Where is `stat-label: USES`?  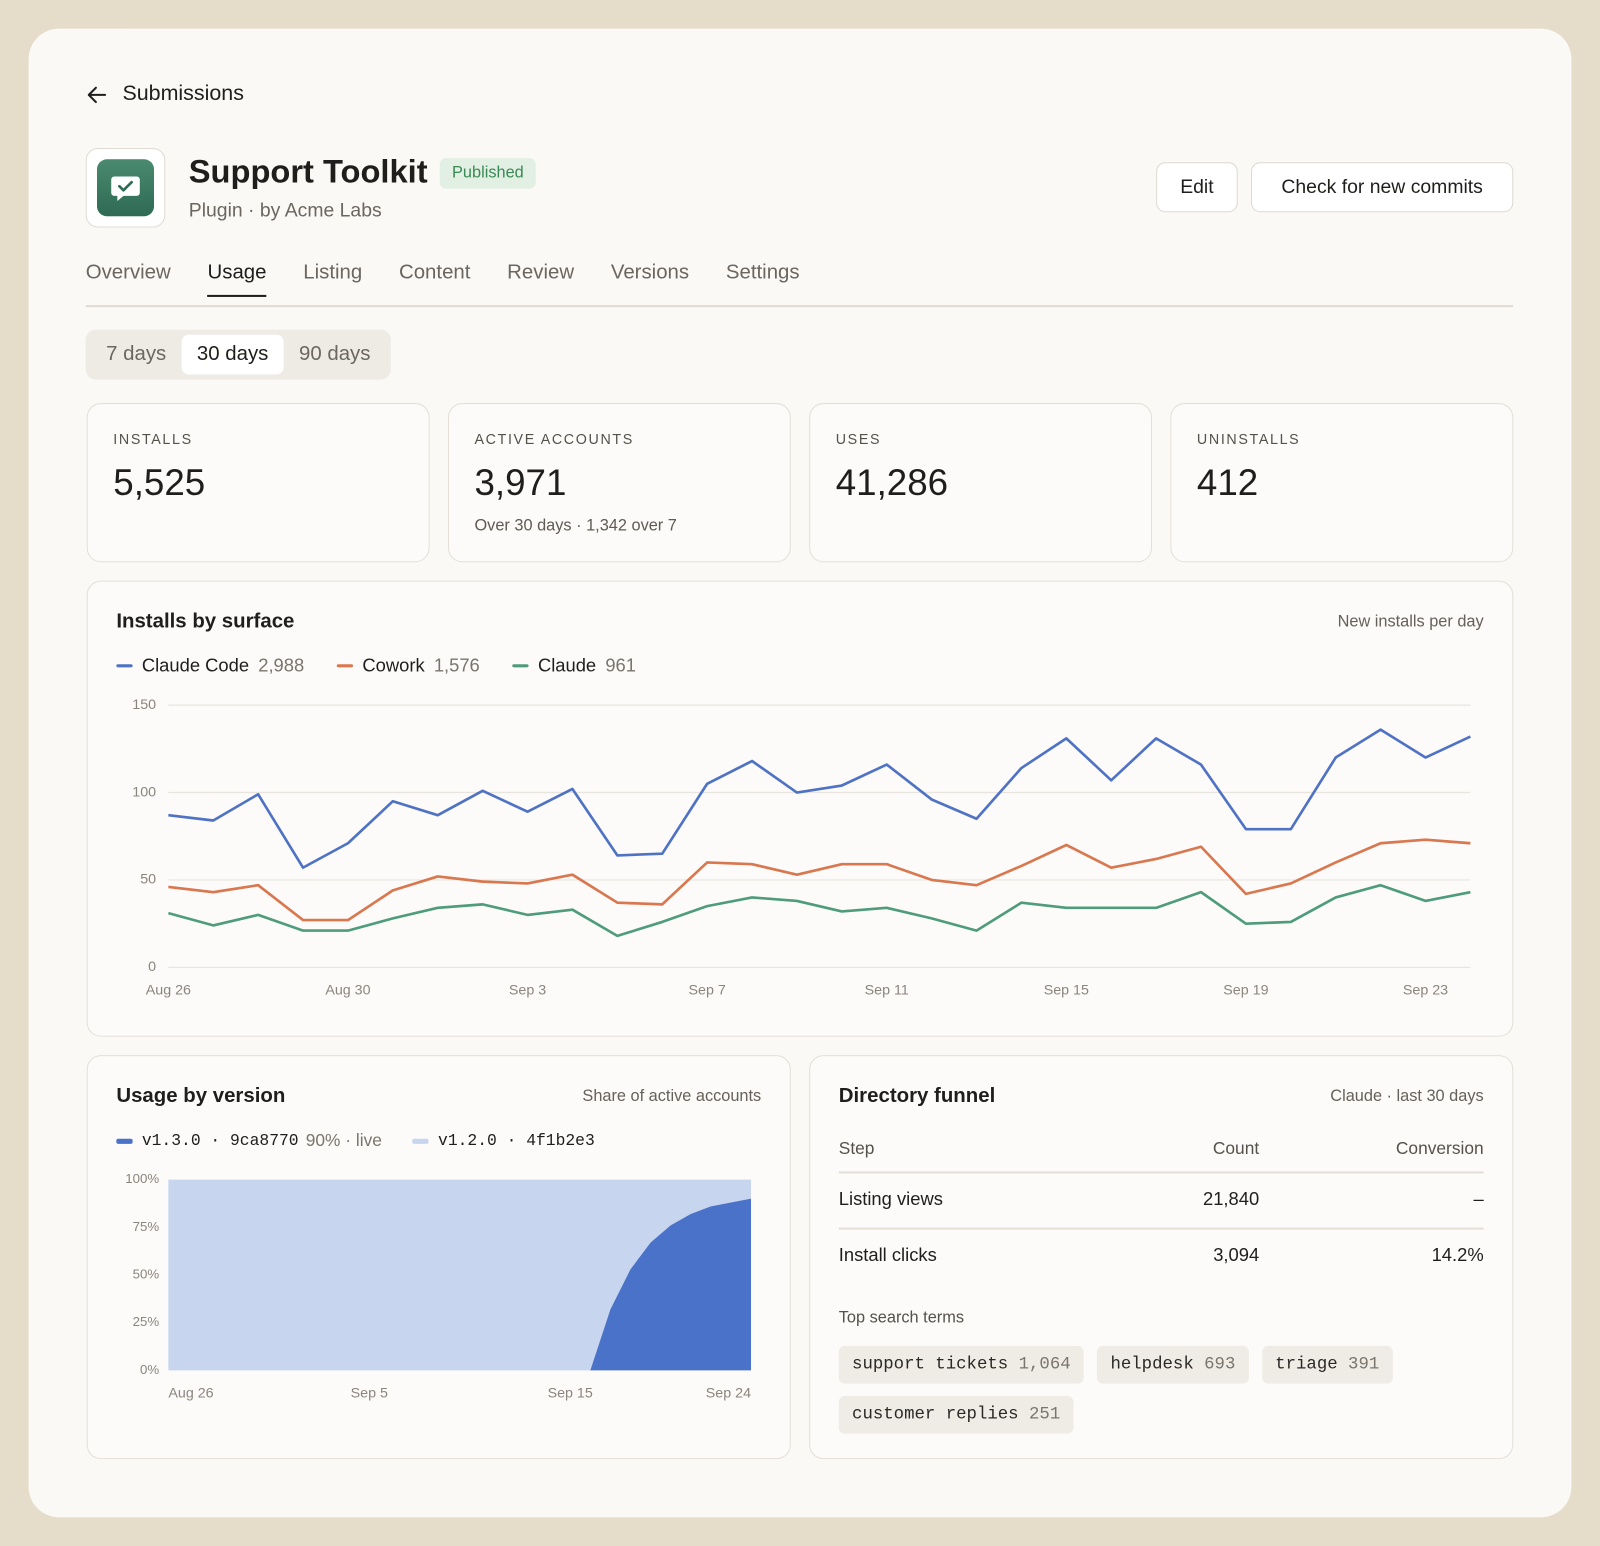
stat-label: USES is located at coordinates (858, 438).